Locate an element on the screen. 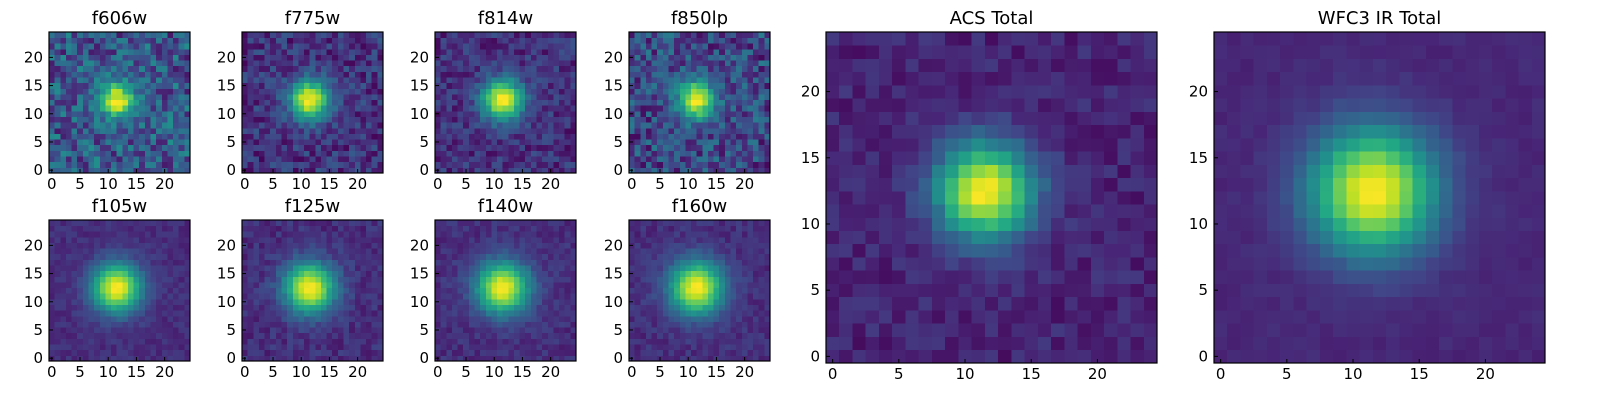 Image resolution: width=1600 pixels, height=400 pixels. y-tick-label: 15 is located at coordinates (33, 274).